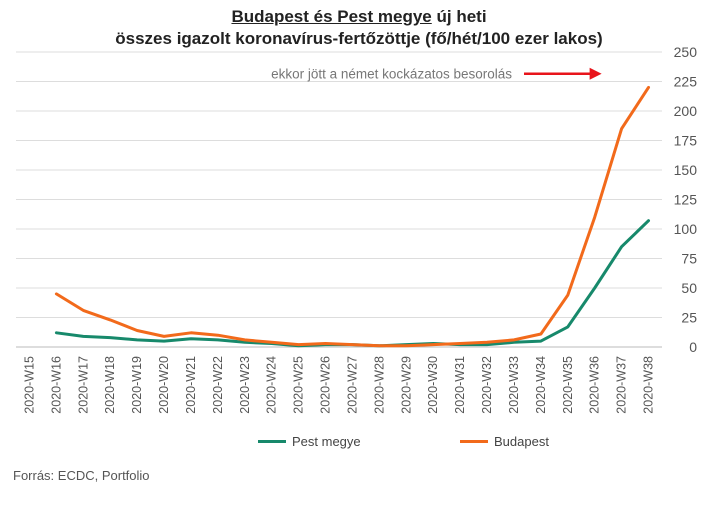 This screenshot has width=718, height=513. Describe the element at coordinates (649, 385) in the screenshot. I see `x-tick-label: 2020-W38` at that location.